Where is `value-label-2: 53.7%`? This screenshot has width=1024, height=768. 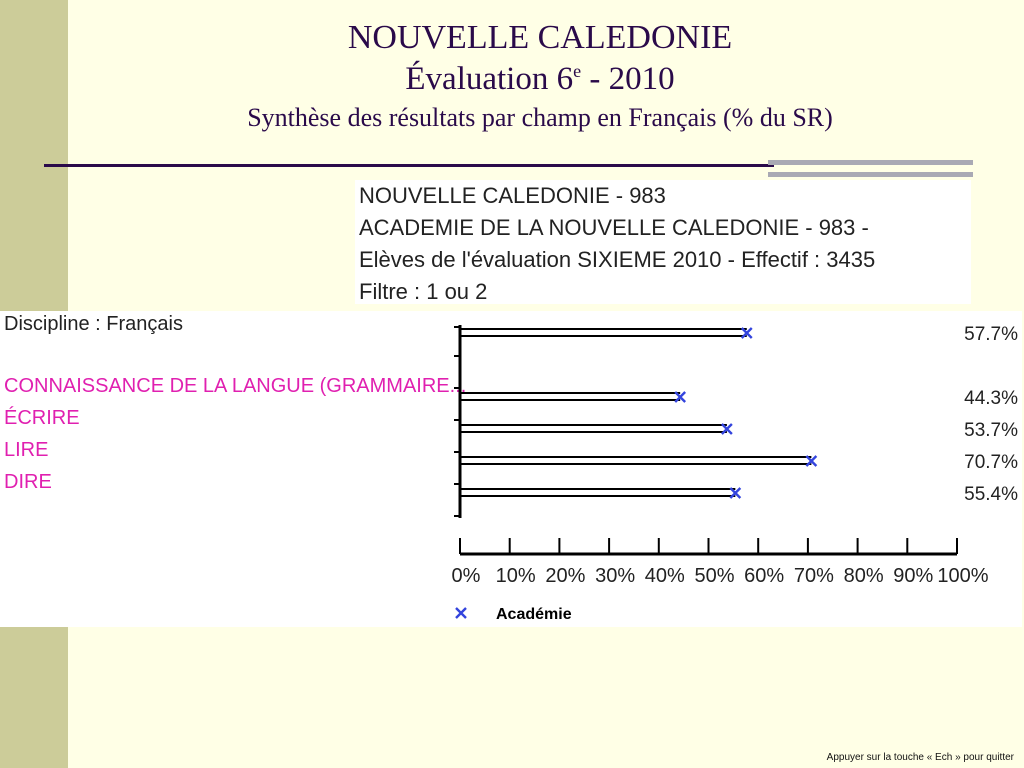
value-label-2: 53.7% is located at coordinates (991, 430).